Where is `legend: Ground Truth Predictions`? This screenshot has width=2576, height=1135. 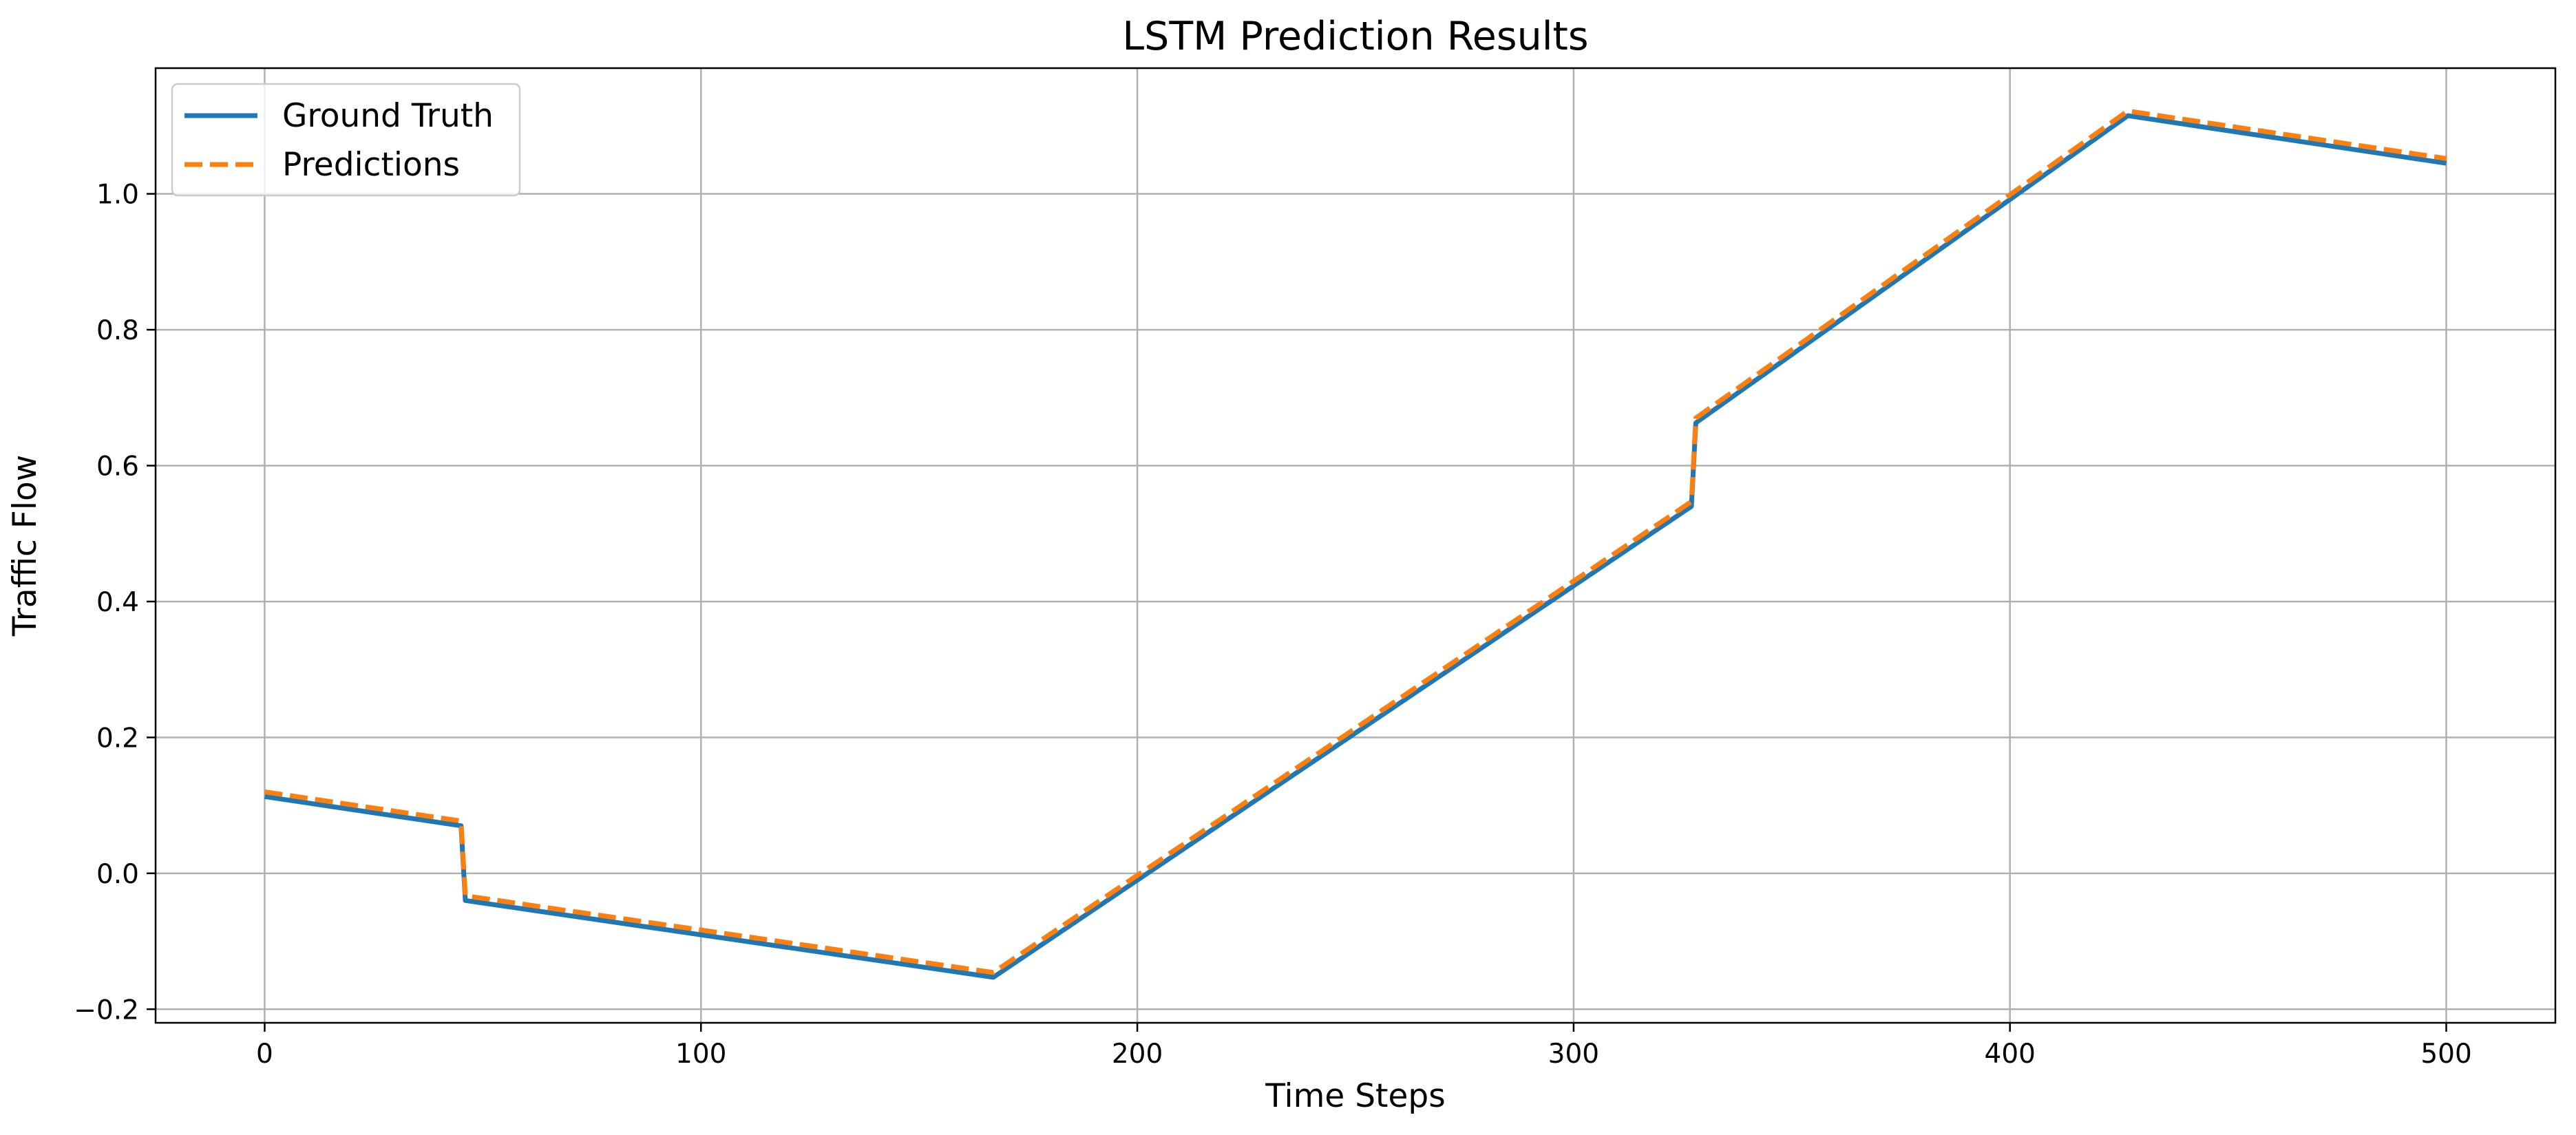 legend: Ground Truth Predictions is located at coordinates (346, 140).